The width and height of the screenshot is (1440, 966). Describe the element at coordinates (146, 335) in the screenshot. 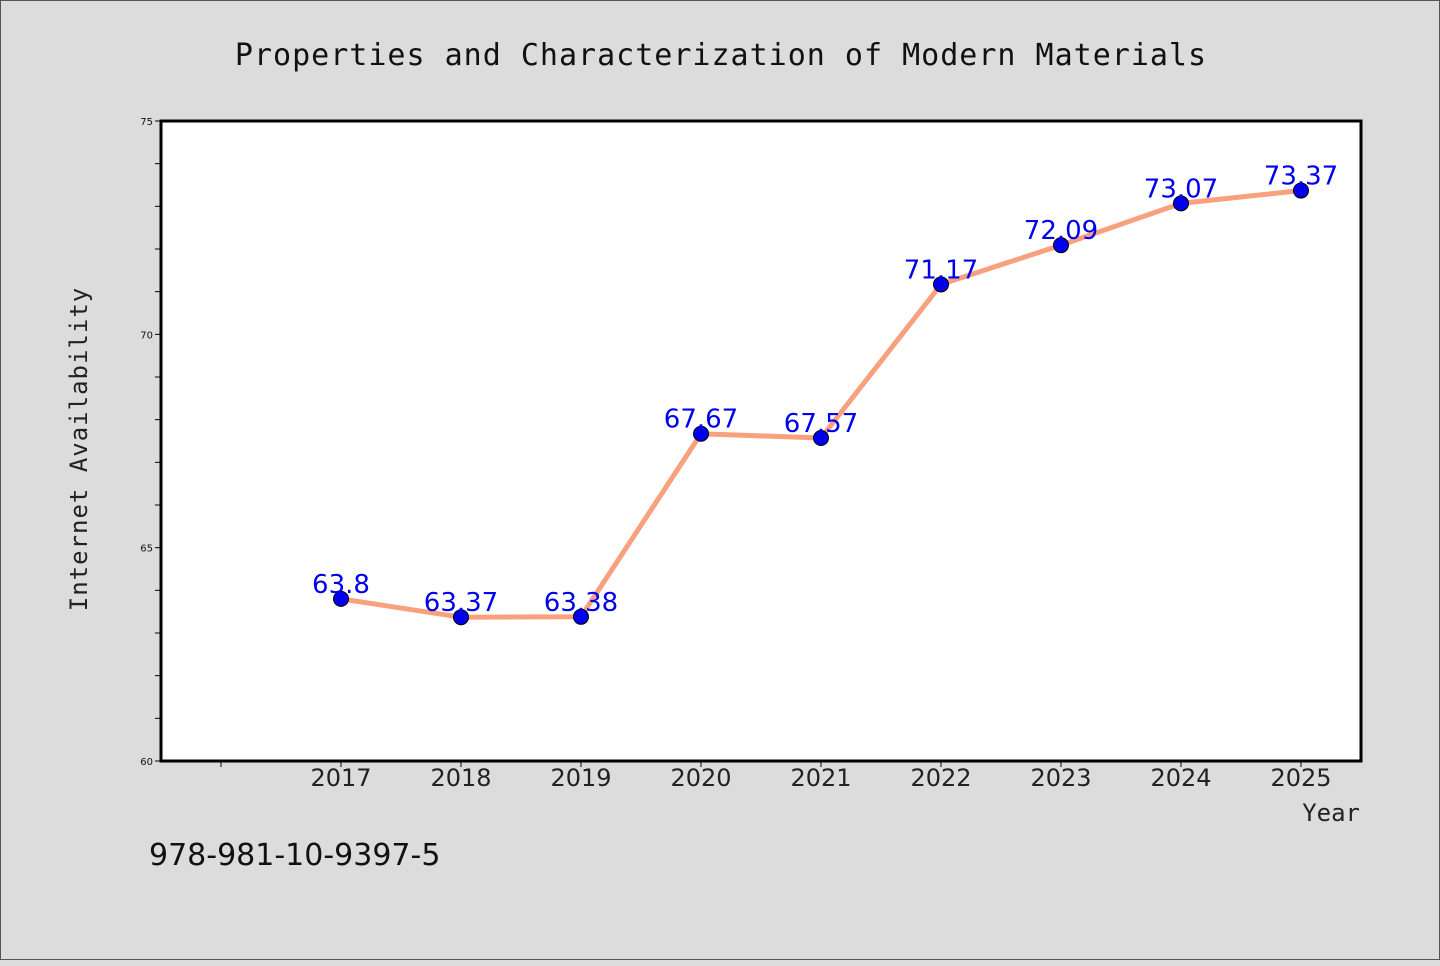

I see `y-tick-label: 70` at that location.